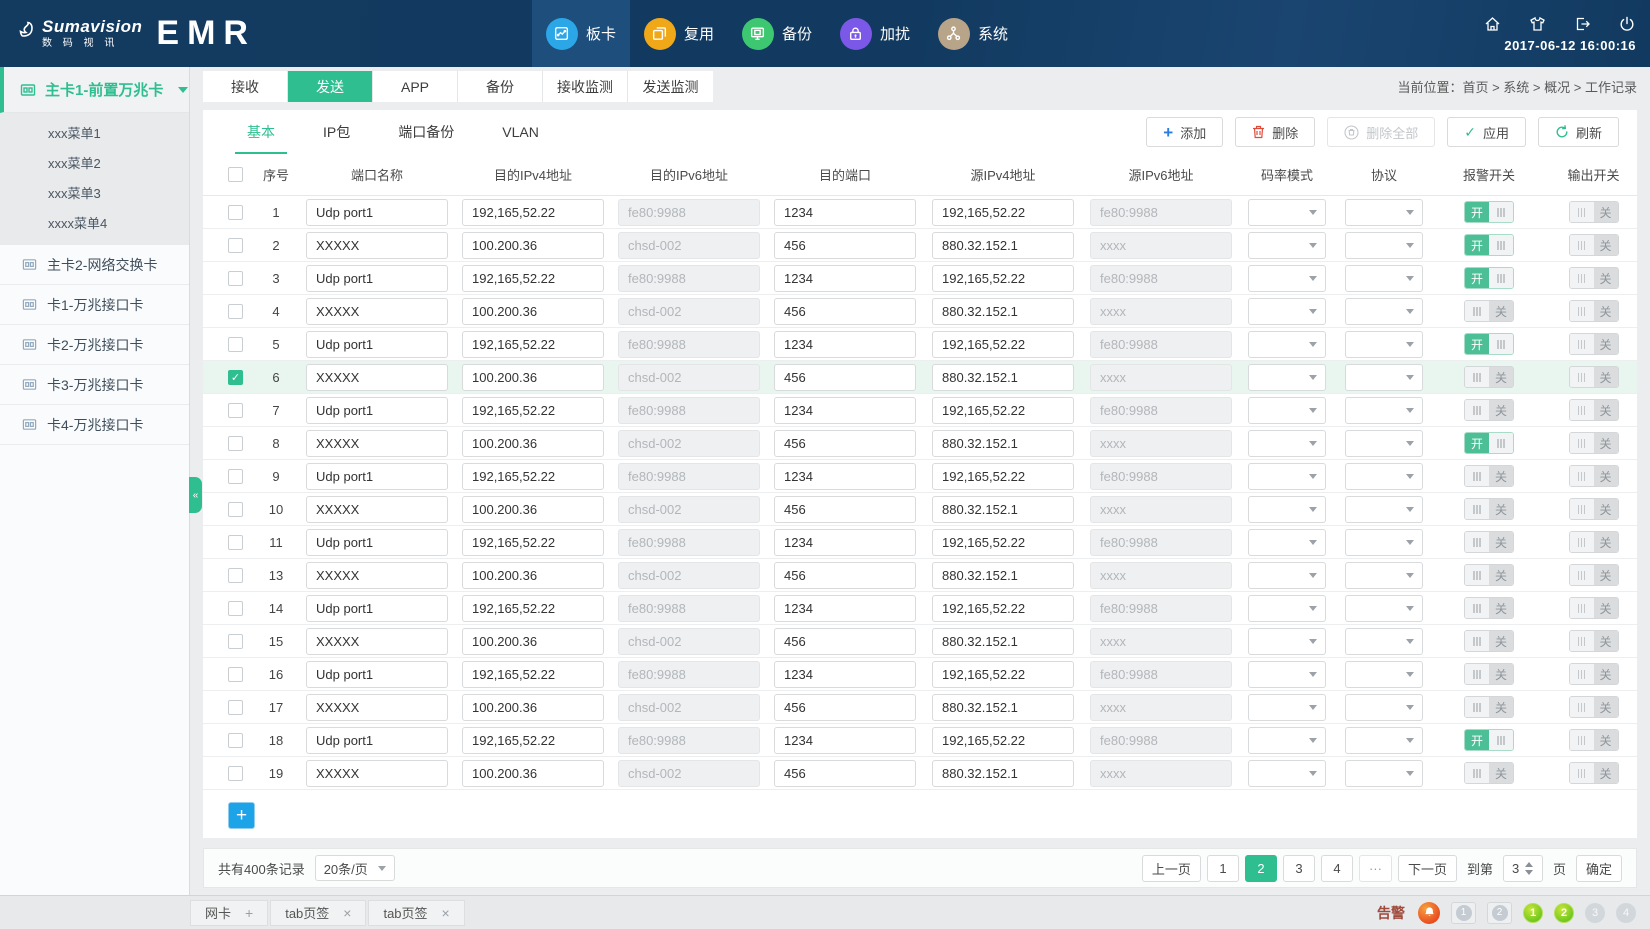 The height and width of the screenshot is (929, 1650). I want to click on breadcrumb-item: 首页, so click(1475, 87).